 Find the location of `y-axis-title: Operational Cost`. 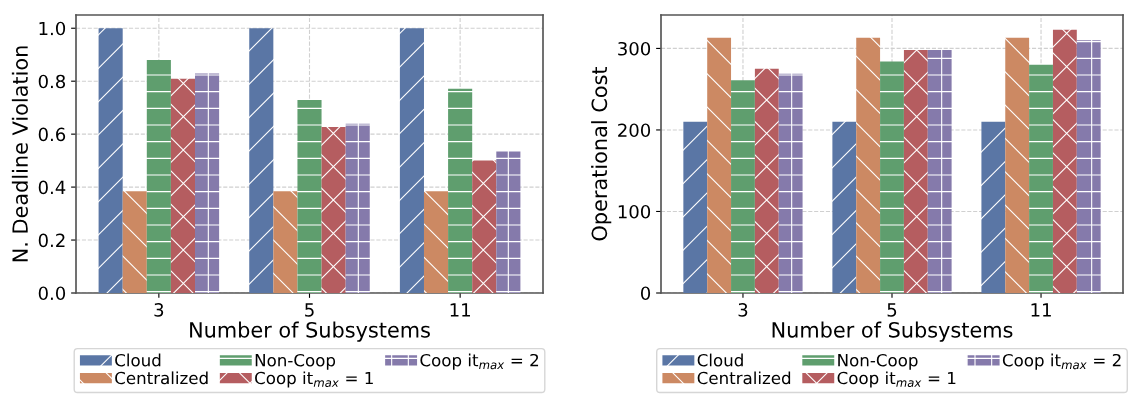

y-axis-title: Operational Cost is located at coordinates (601, 153).